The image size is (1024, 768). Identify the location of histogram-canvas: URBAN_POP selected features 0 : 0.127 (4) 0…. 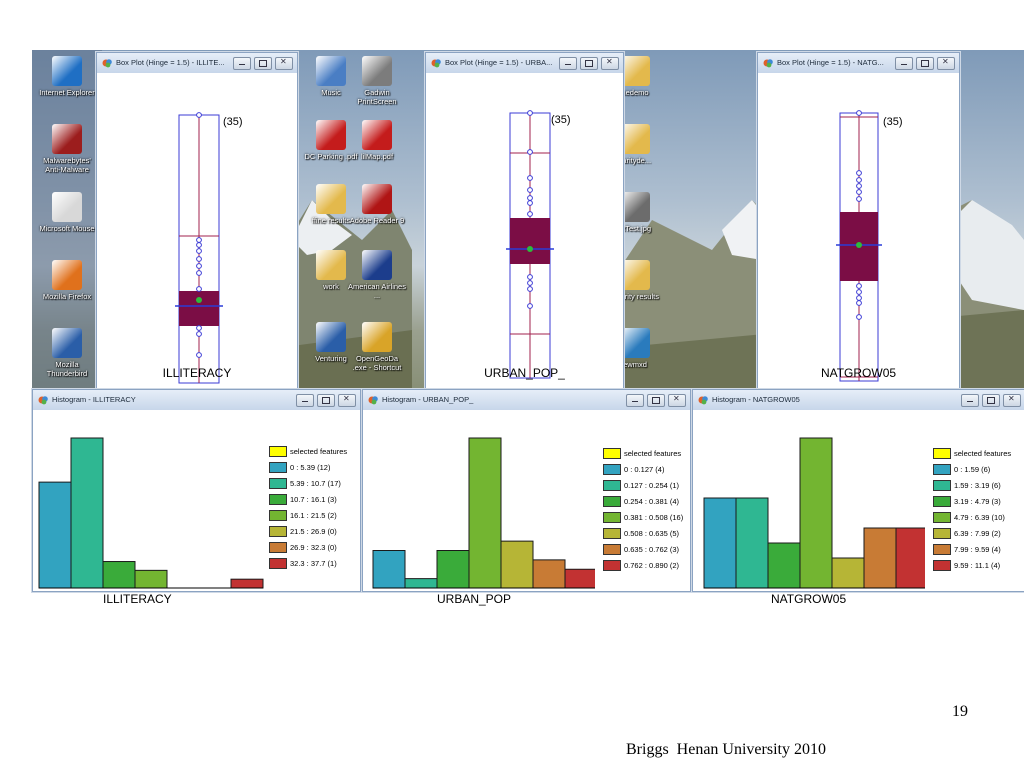
(526, 508).